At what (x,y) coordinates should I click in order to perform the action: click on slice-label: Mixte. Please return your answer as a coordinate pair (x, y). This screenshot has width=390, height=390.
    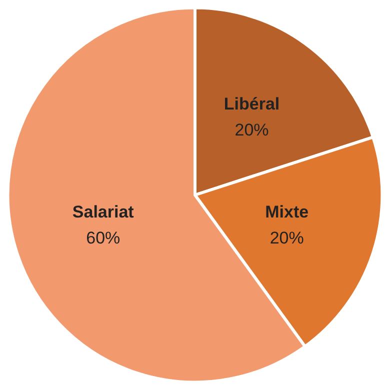
    Looking at the image, I should click on (287, 212).